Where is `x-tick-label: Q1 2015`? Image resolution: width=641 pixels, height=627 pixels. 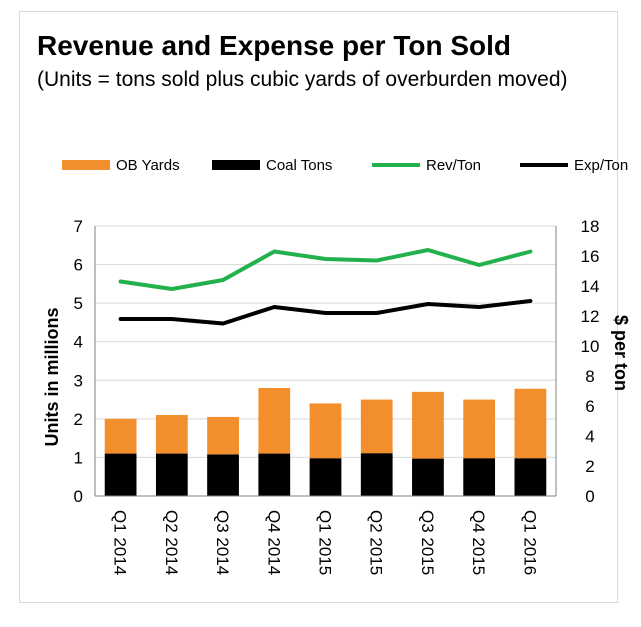
x-tick-label: Q1 2015 is located at coordinates (325, 542).